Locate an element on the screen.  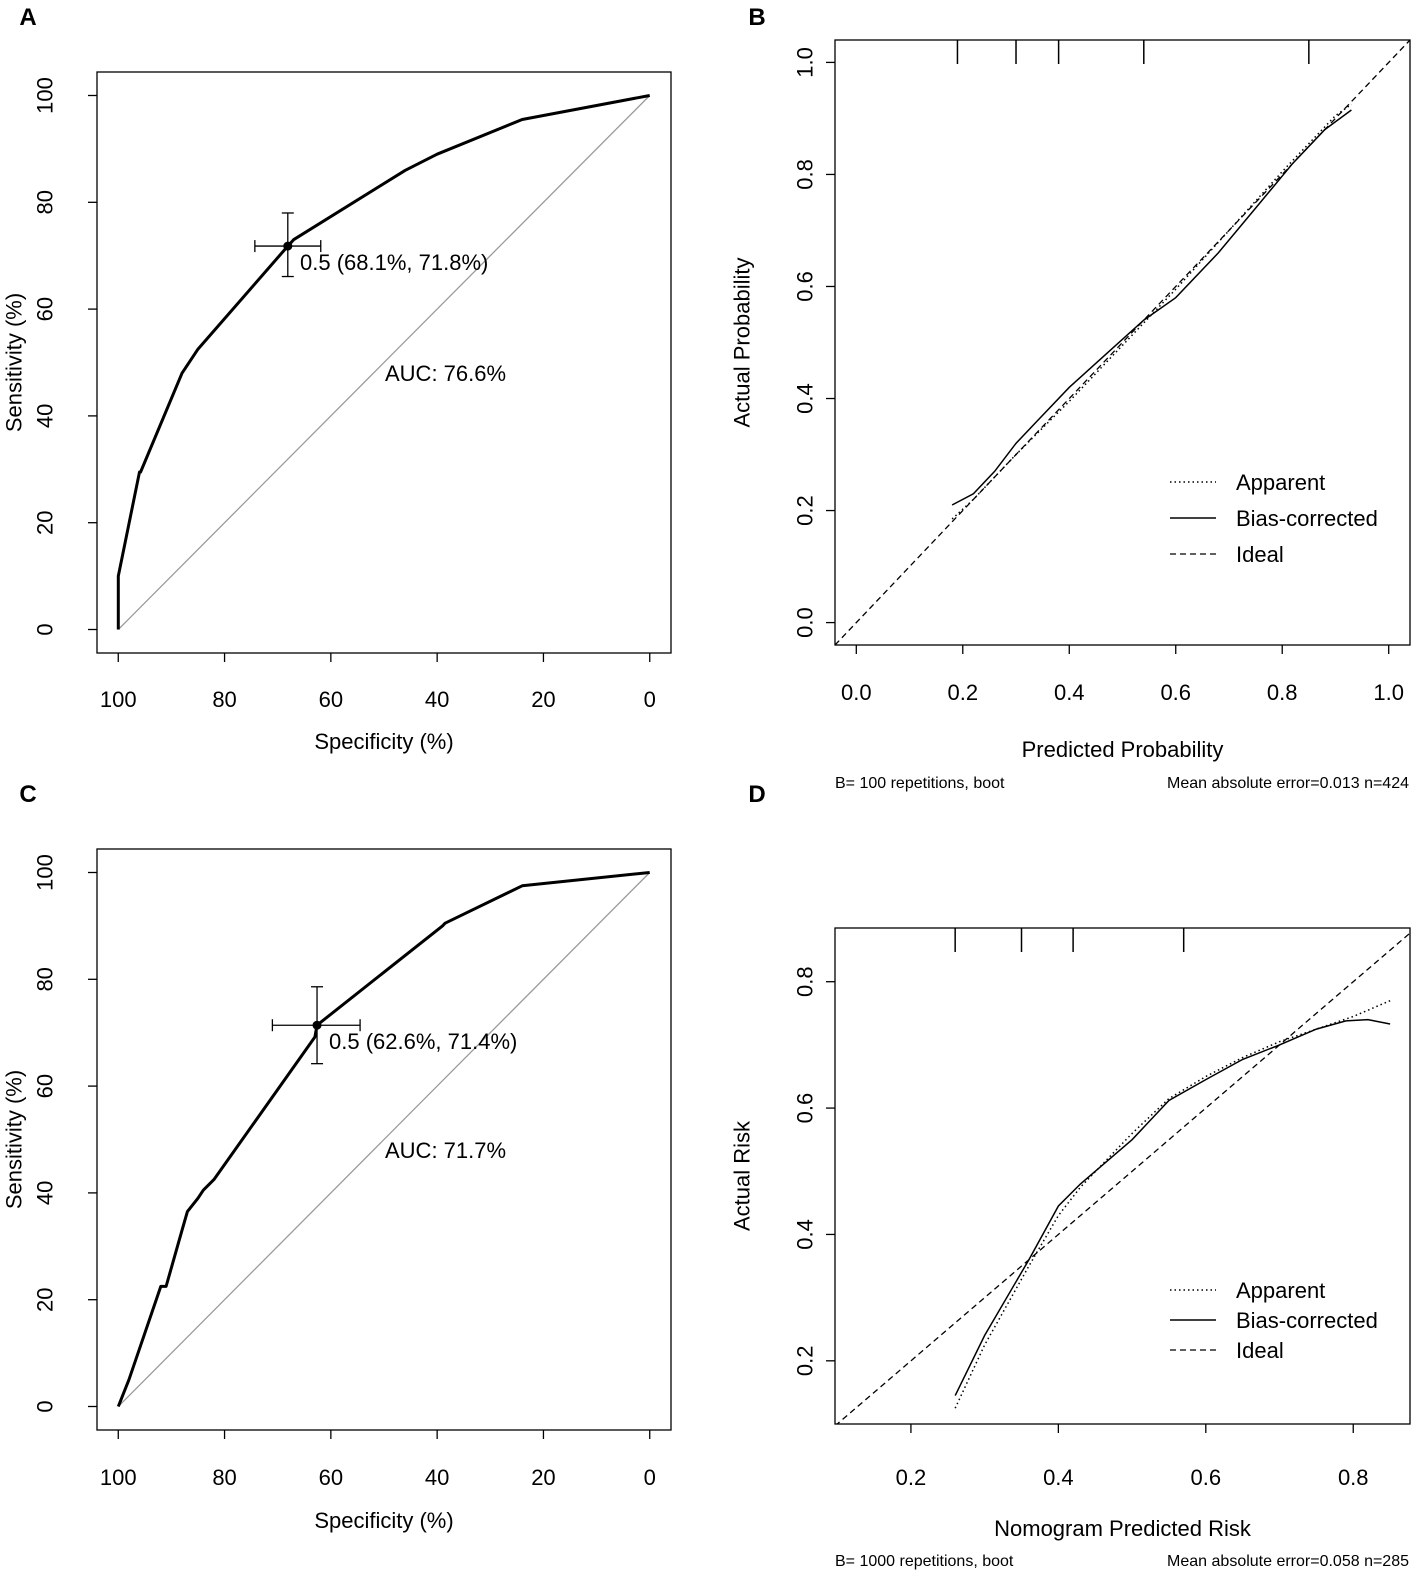
panel-label: A is located at coordinates (27, 17).